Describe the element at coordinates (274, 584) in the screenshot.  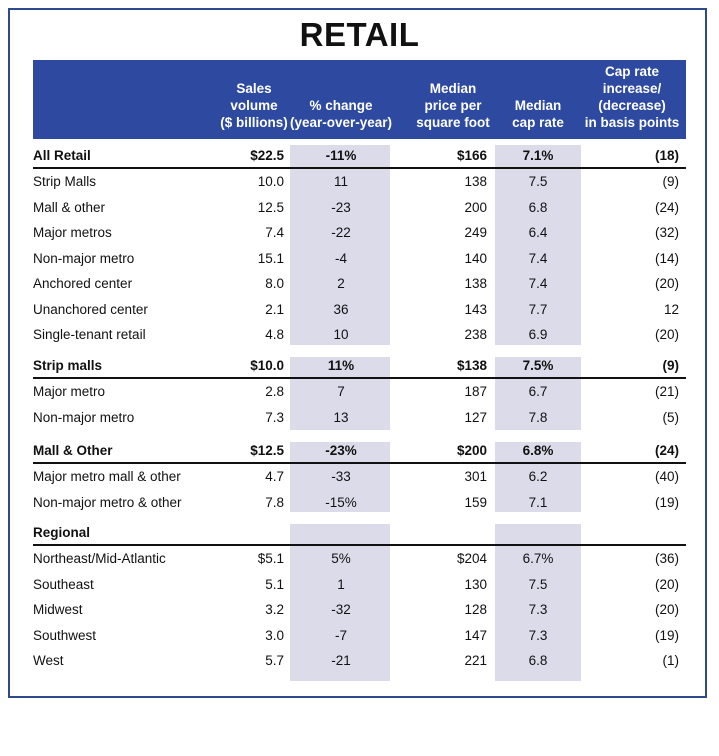
I see `cell-value: 5.1` at that location.